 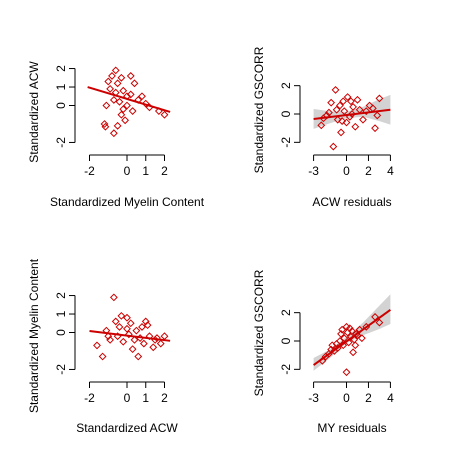 What do you see at coordinates (351, 202) in the screenshot?
I see `panel-2-xlabel: ACW residuals` at bounding box center [351, 202].